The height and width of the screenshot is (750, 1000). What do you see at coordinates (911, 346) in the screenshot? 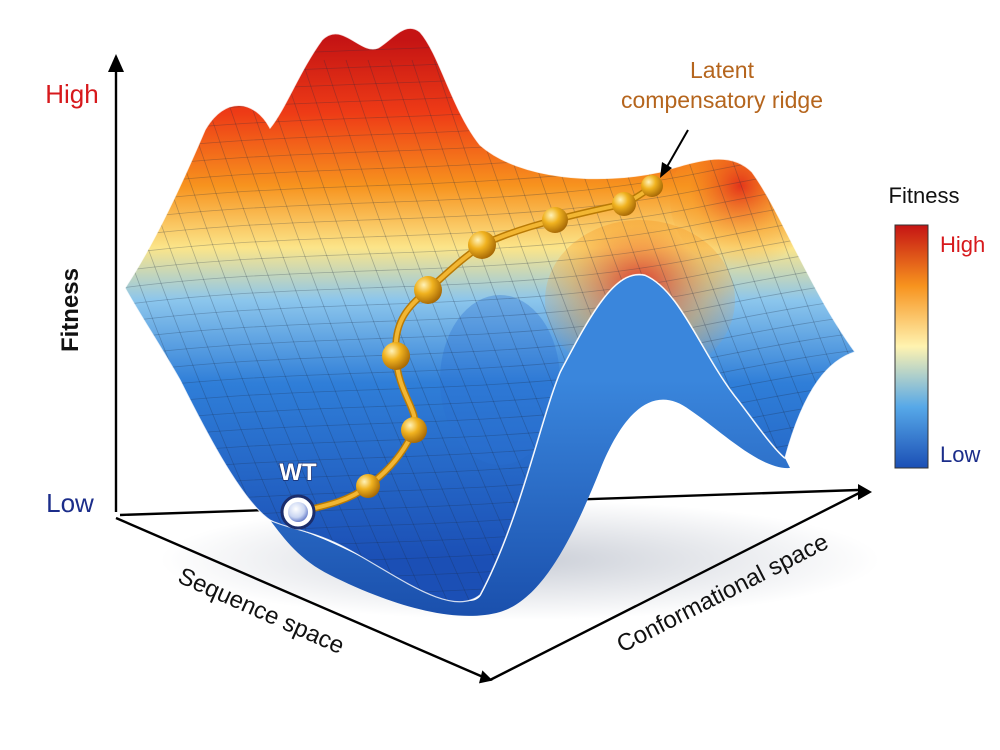
I see `legend-colorbar` at bounding box center [911, 346].